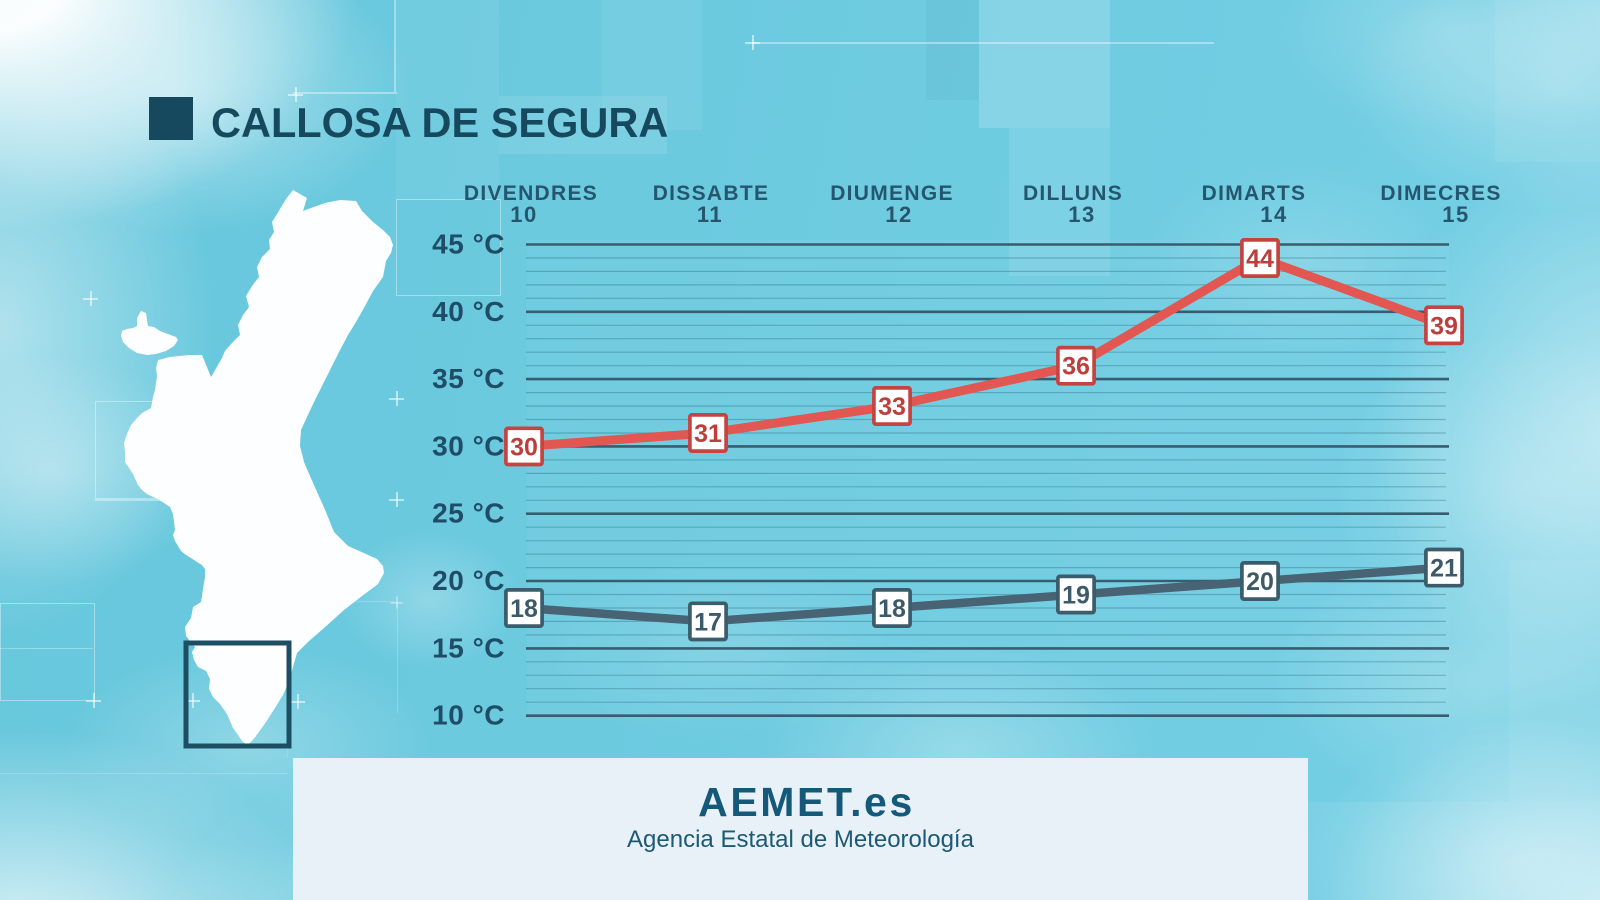  I want to click on svg-text: 13, so click(1081, 214).